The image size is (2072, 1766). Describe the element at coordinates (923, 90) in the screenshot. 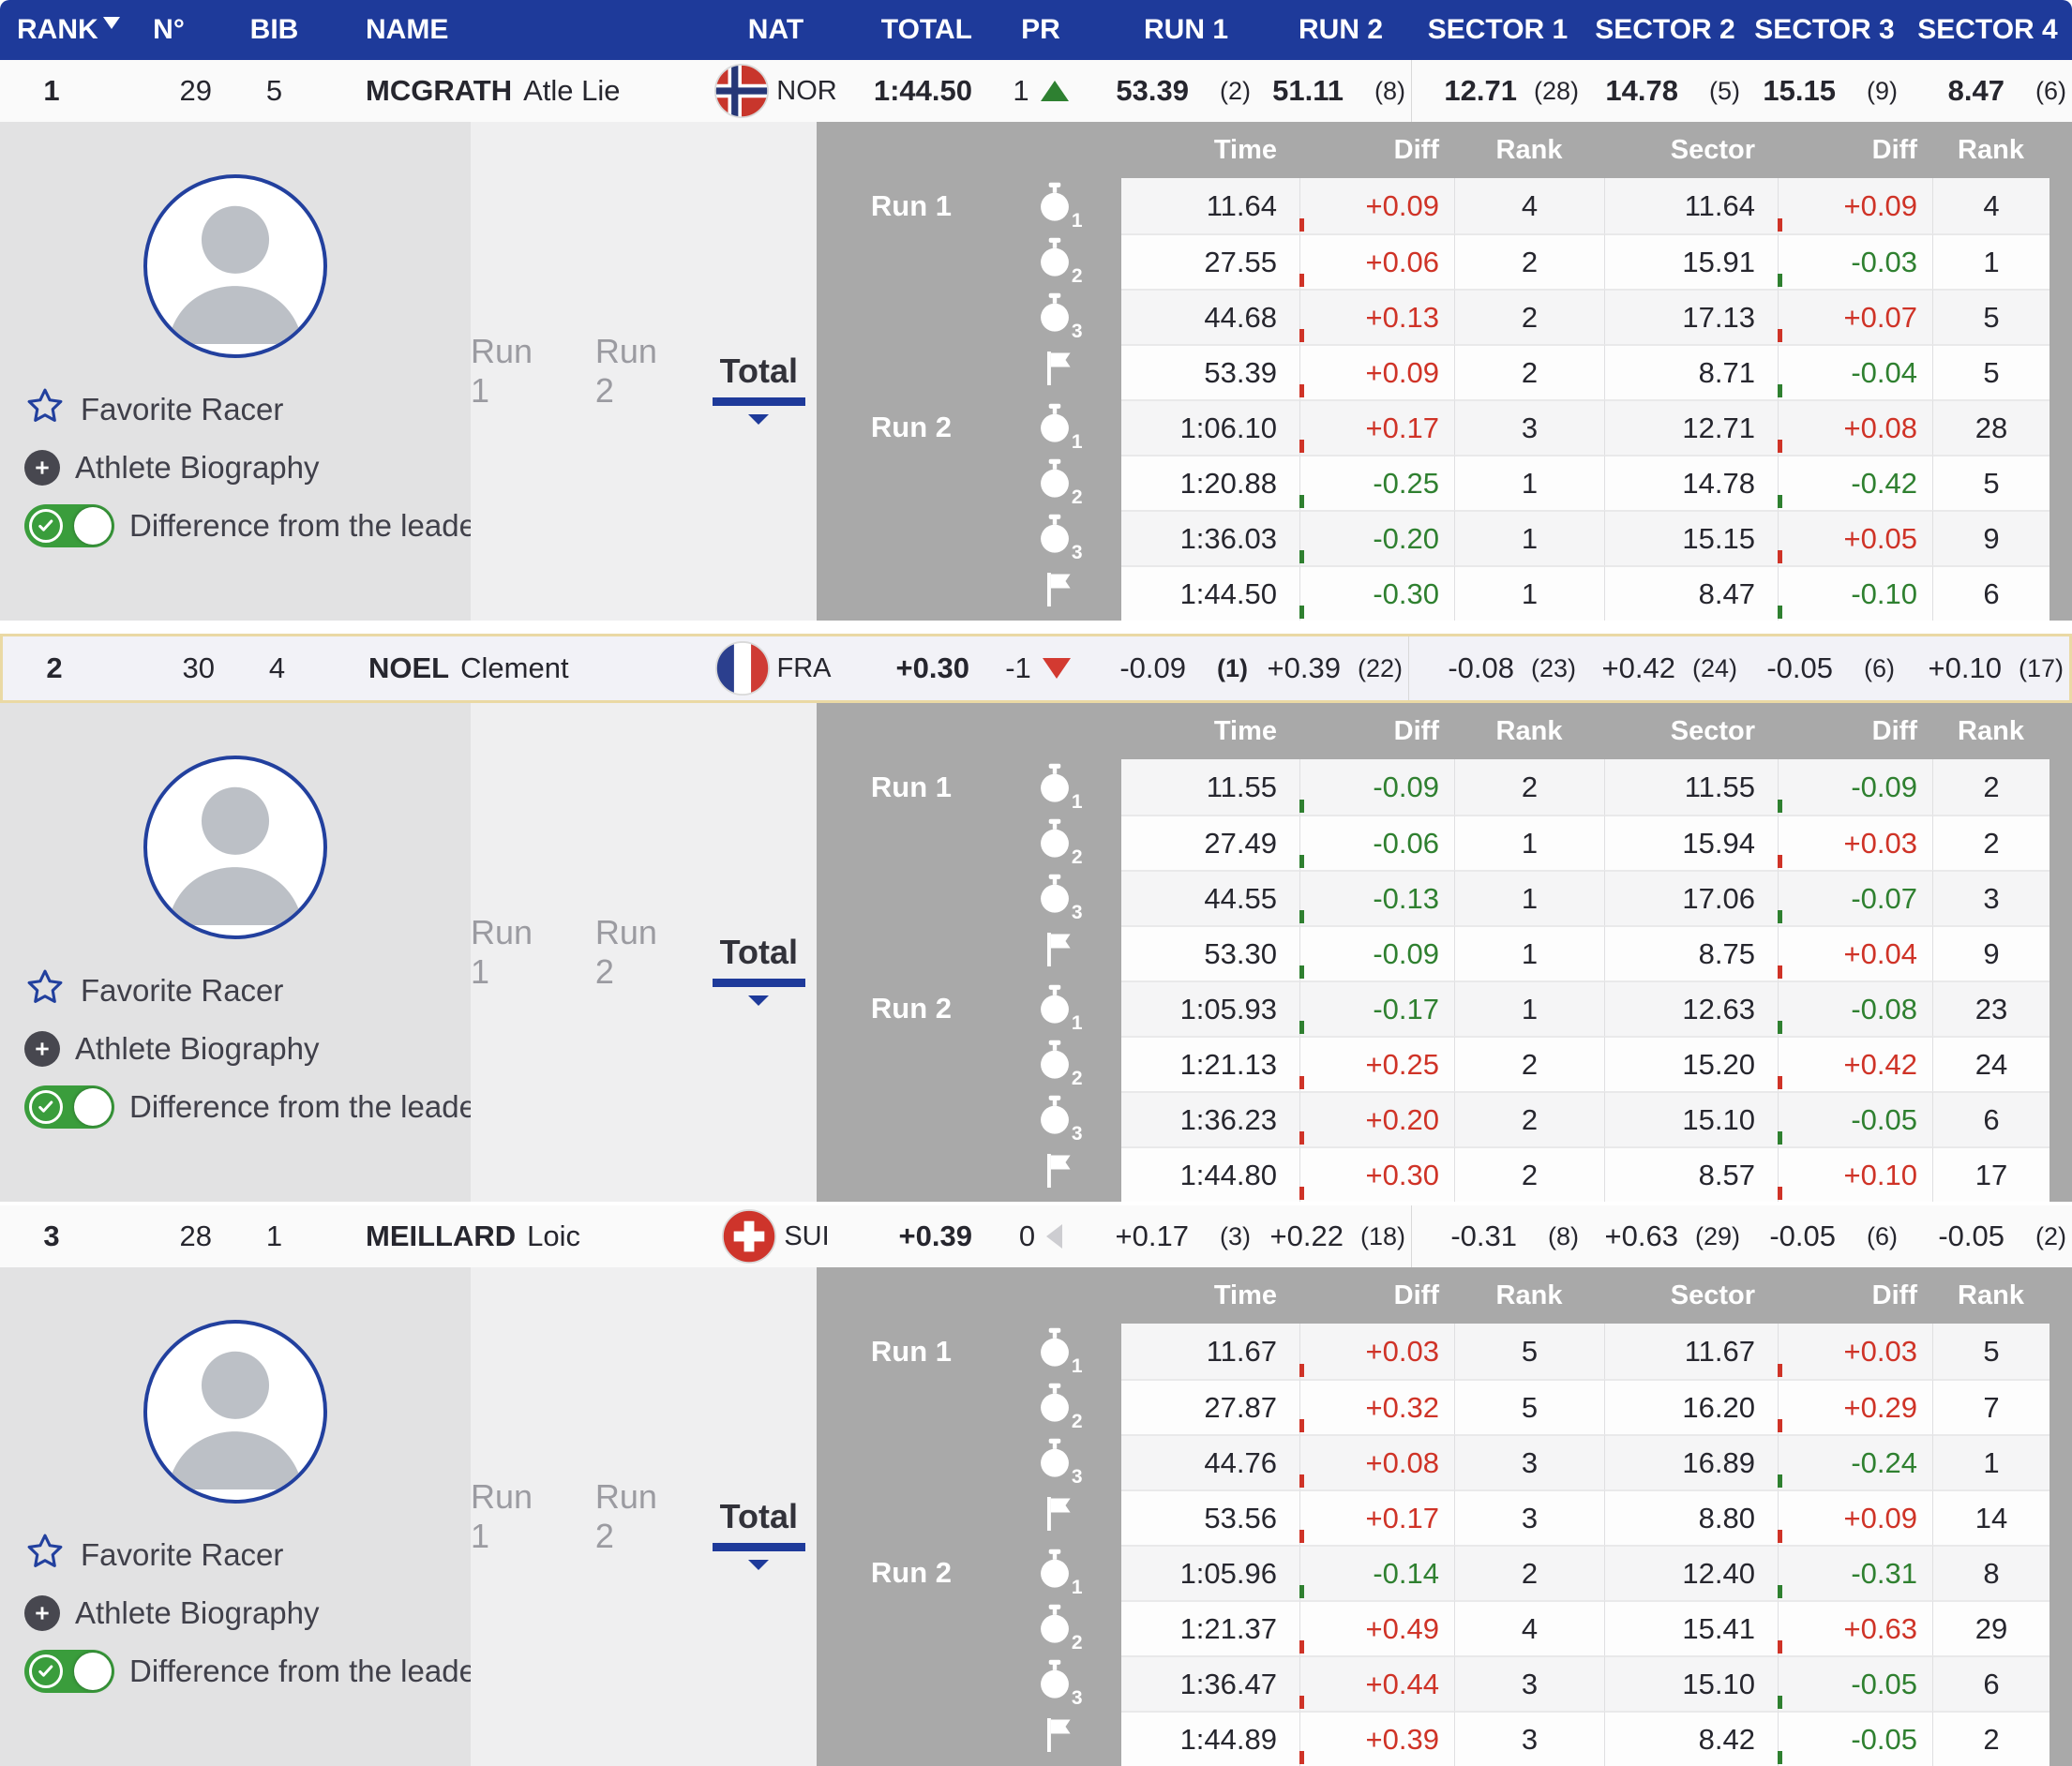

I see `total-time: 1:44.50` at that location.